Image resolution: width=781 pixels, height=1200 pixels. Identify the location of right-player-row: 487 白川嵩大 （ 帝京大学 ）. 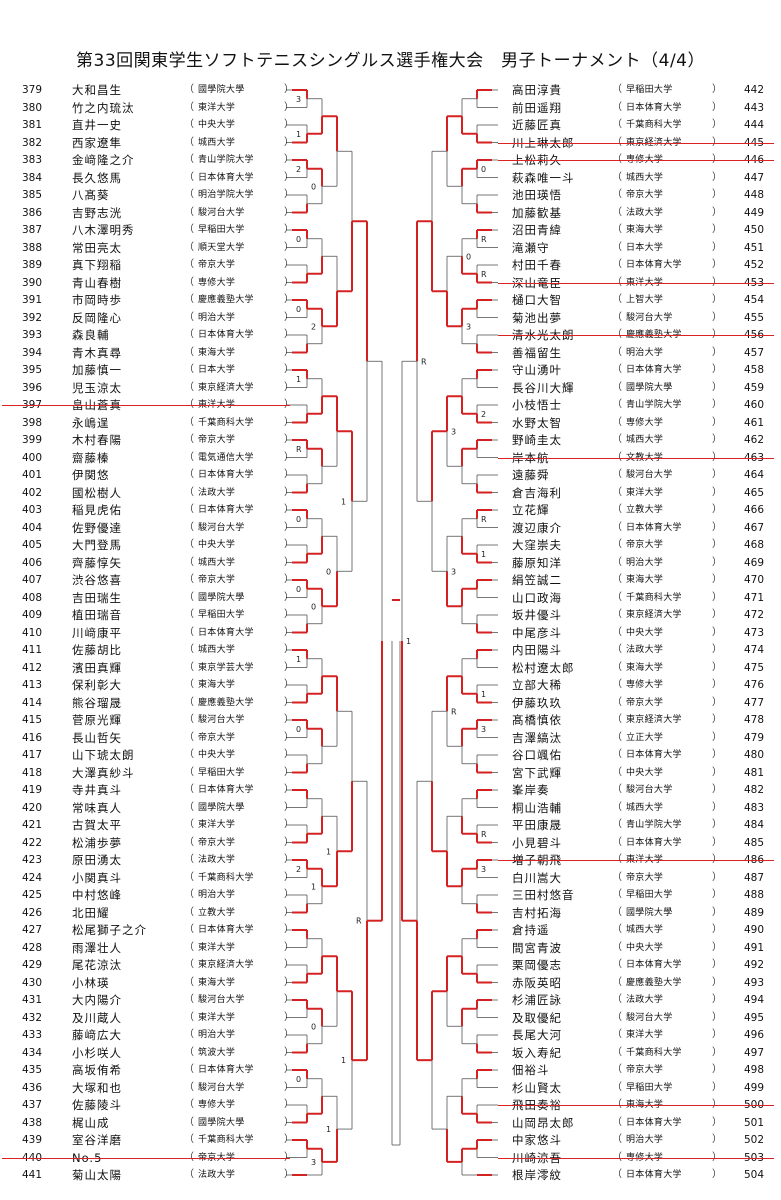
(390, 878).